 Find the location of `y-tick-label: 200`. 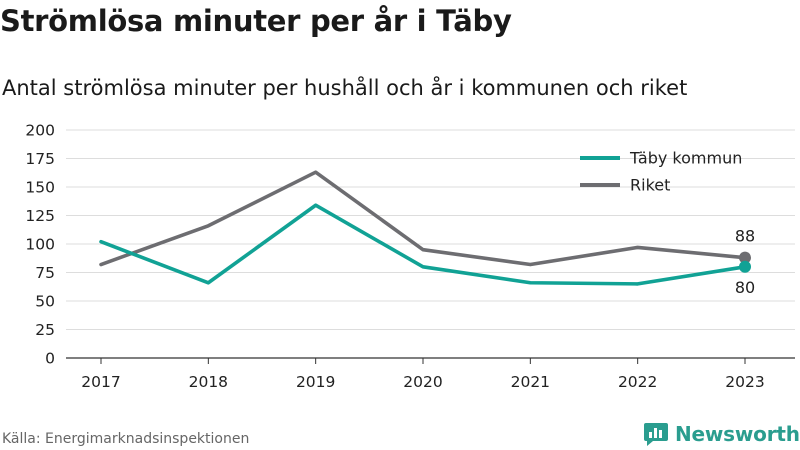

y-tick-label: 200 is located at coordinates (40, 131).